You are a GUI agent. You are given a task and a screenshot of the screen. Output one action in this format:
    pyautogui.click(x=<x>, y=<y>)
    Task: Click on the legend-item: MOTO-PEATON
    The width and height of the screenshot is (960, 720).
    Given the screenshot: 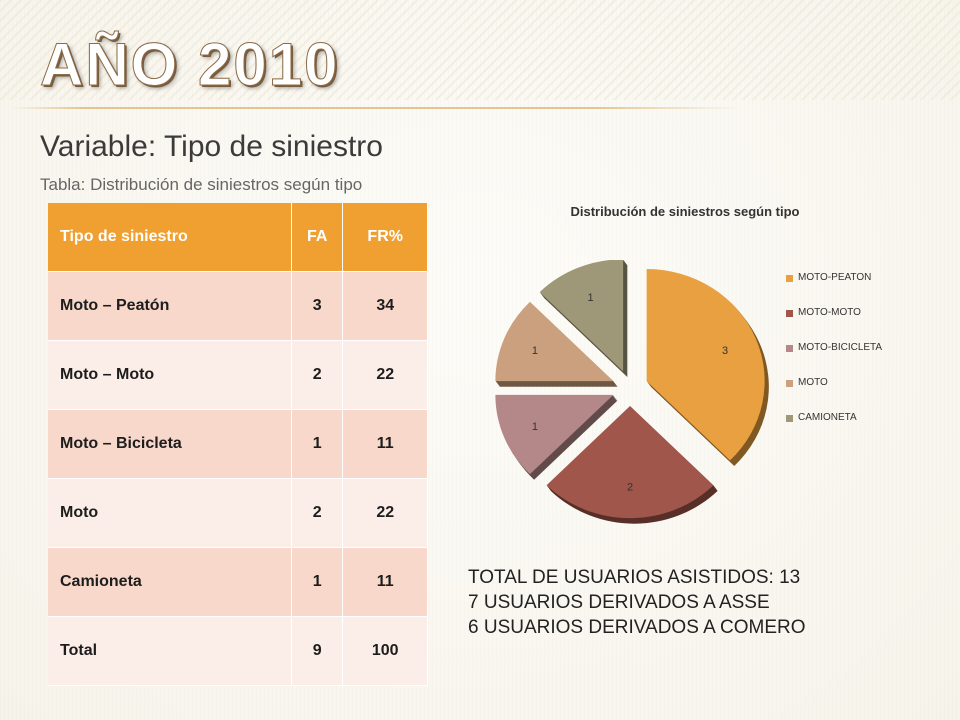 What is the action you would take?
    pyautogui.click(x=834, y=278)
    